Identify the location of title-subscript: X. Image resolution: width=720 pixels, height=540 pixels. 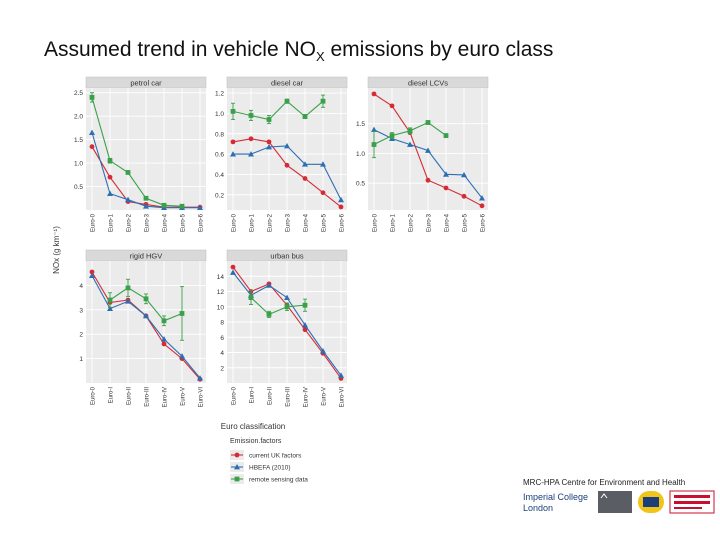
(320, 57).